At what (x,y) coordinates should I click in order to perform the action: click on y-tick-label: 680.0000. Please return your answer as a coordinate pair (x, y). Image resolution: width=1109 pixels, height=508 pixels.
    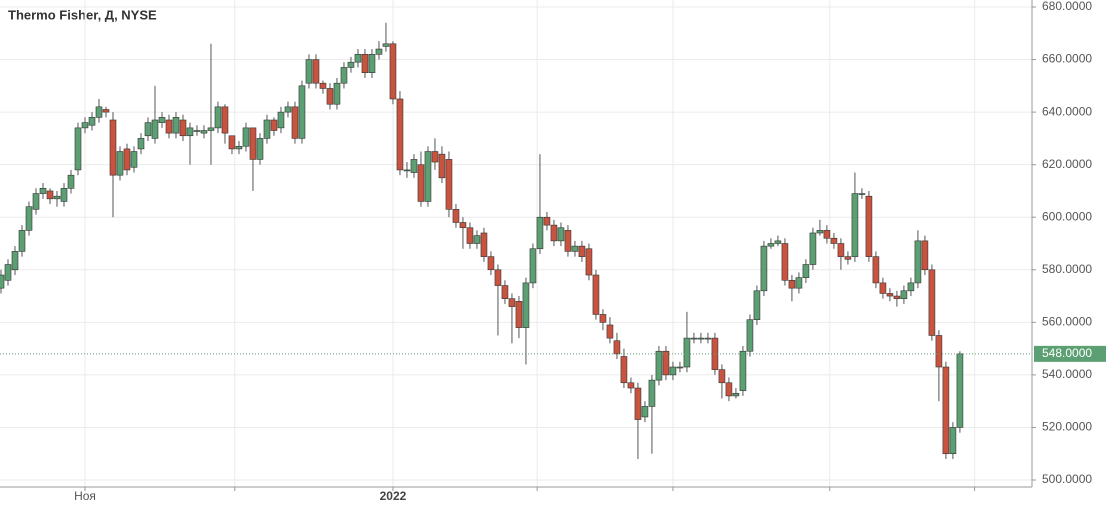
    Looking at the image, I should click on (1067, 6).